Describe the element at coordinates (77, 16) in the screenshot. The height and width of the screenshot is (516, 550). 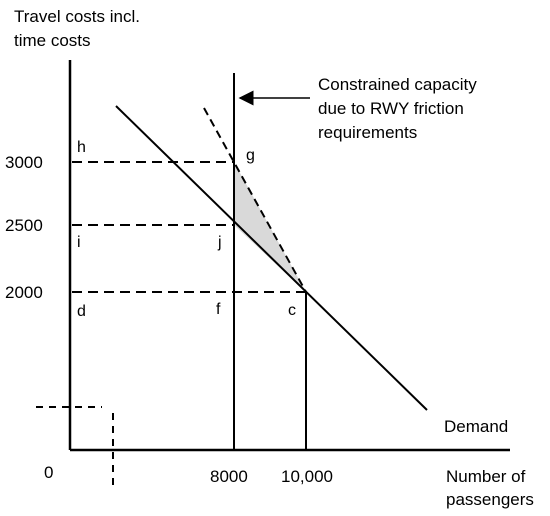
I see `y-axis-title-line1: Travel costs incl.` at that location.